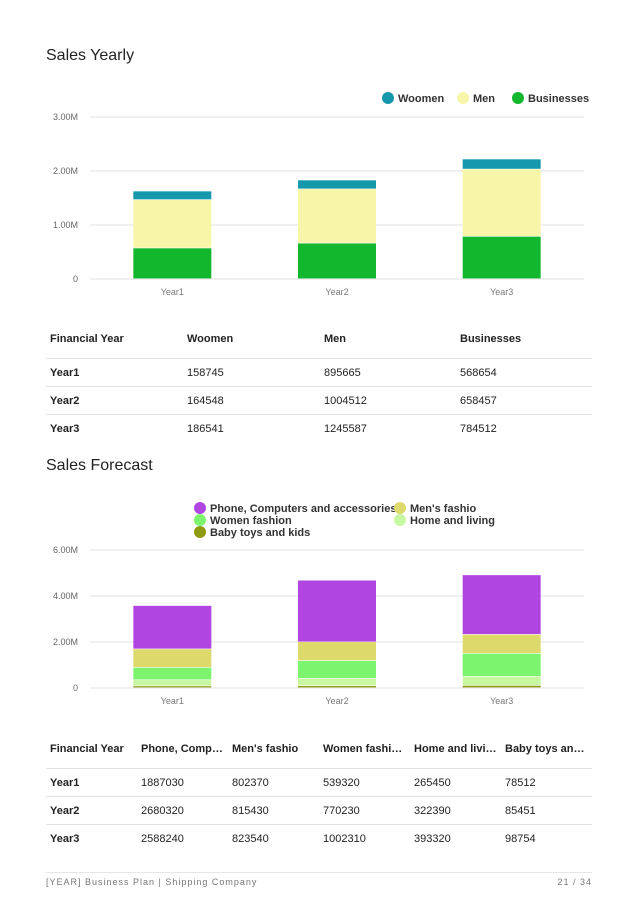 The height and width of the screenshot is (903, 638). What do you see at coordinates (172, 195) in the screenshot?
I see `bar-woomen-year1` at bounding box center [172, 195].